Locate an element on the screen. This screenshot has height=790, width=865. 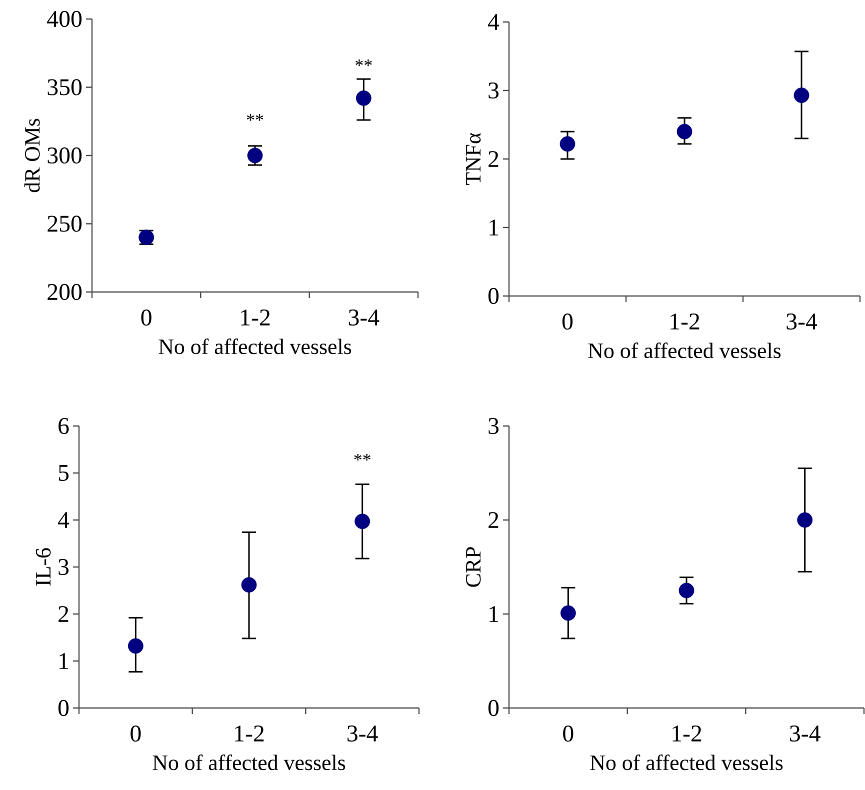
y-tick-label: 350 is located at coordinates (65, 87).